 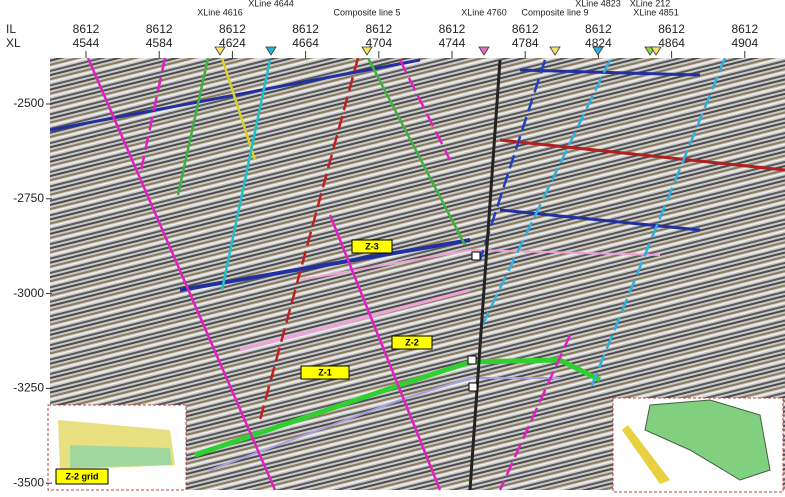 What do you see at coordinates (452, 43) in the screenshot?
I see `xl-label: 4744` at bounding box center [452, 43].